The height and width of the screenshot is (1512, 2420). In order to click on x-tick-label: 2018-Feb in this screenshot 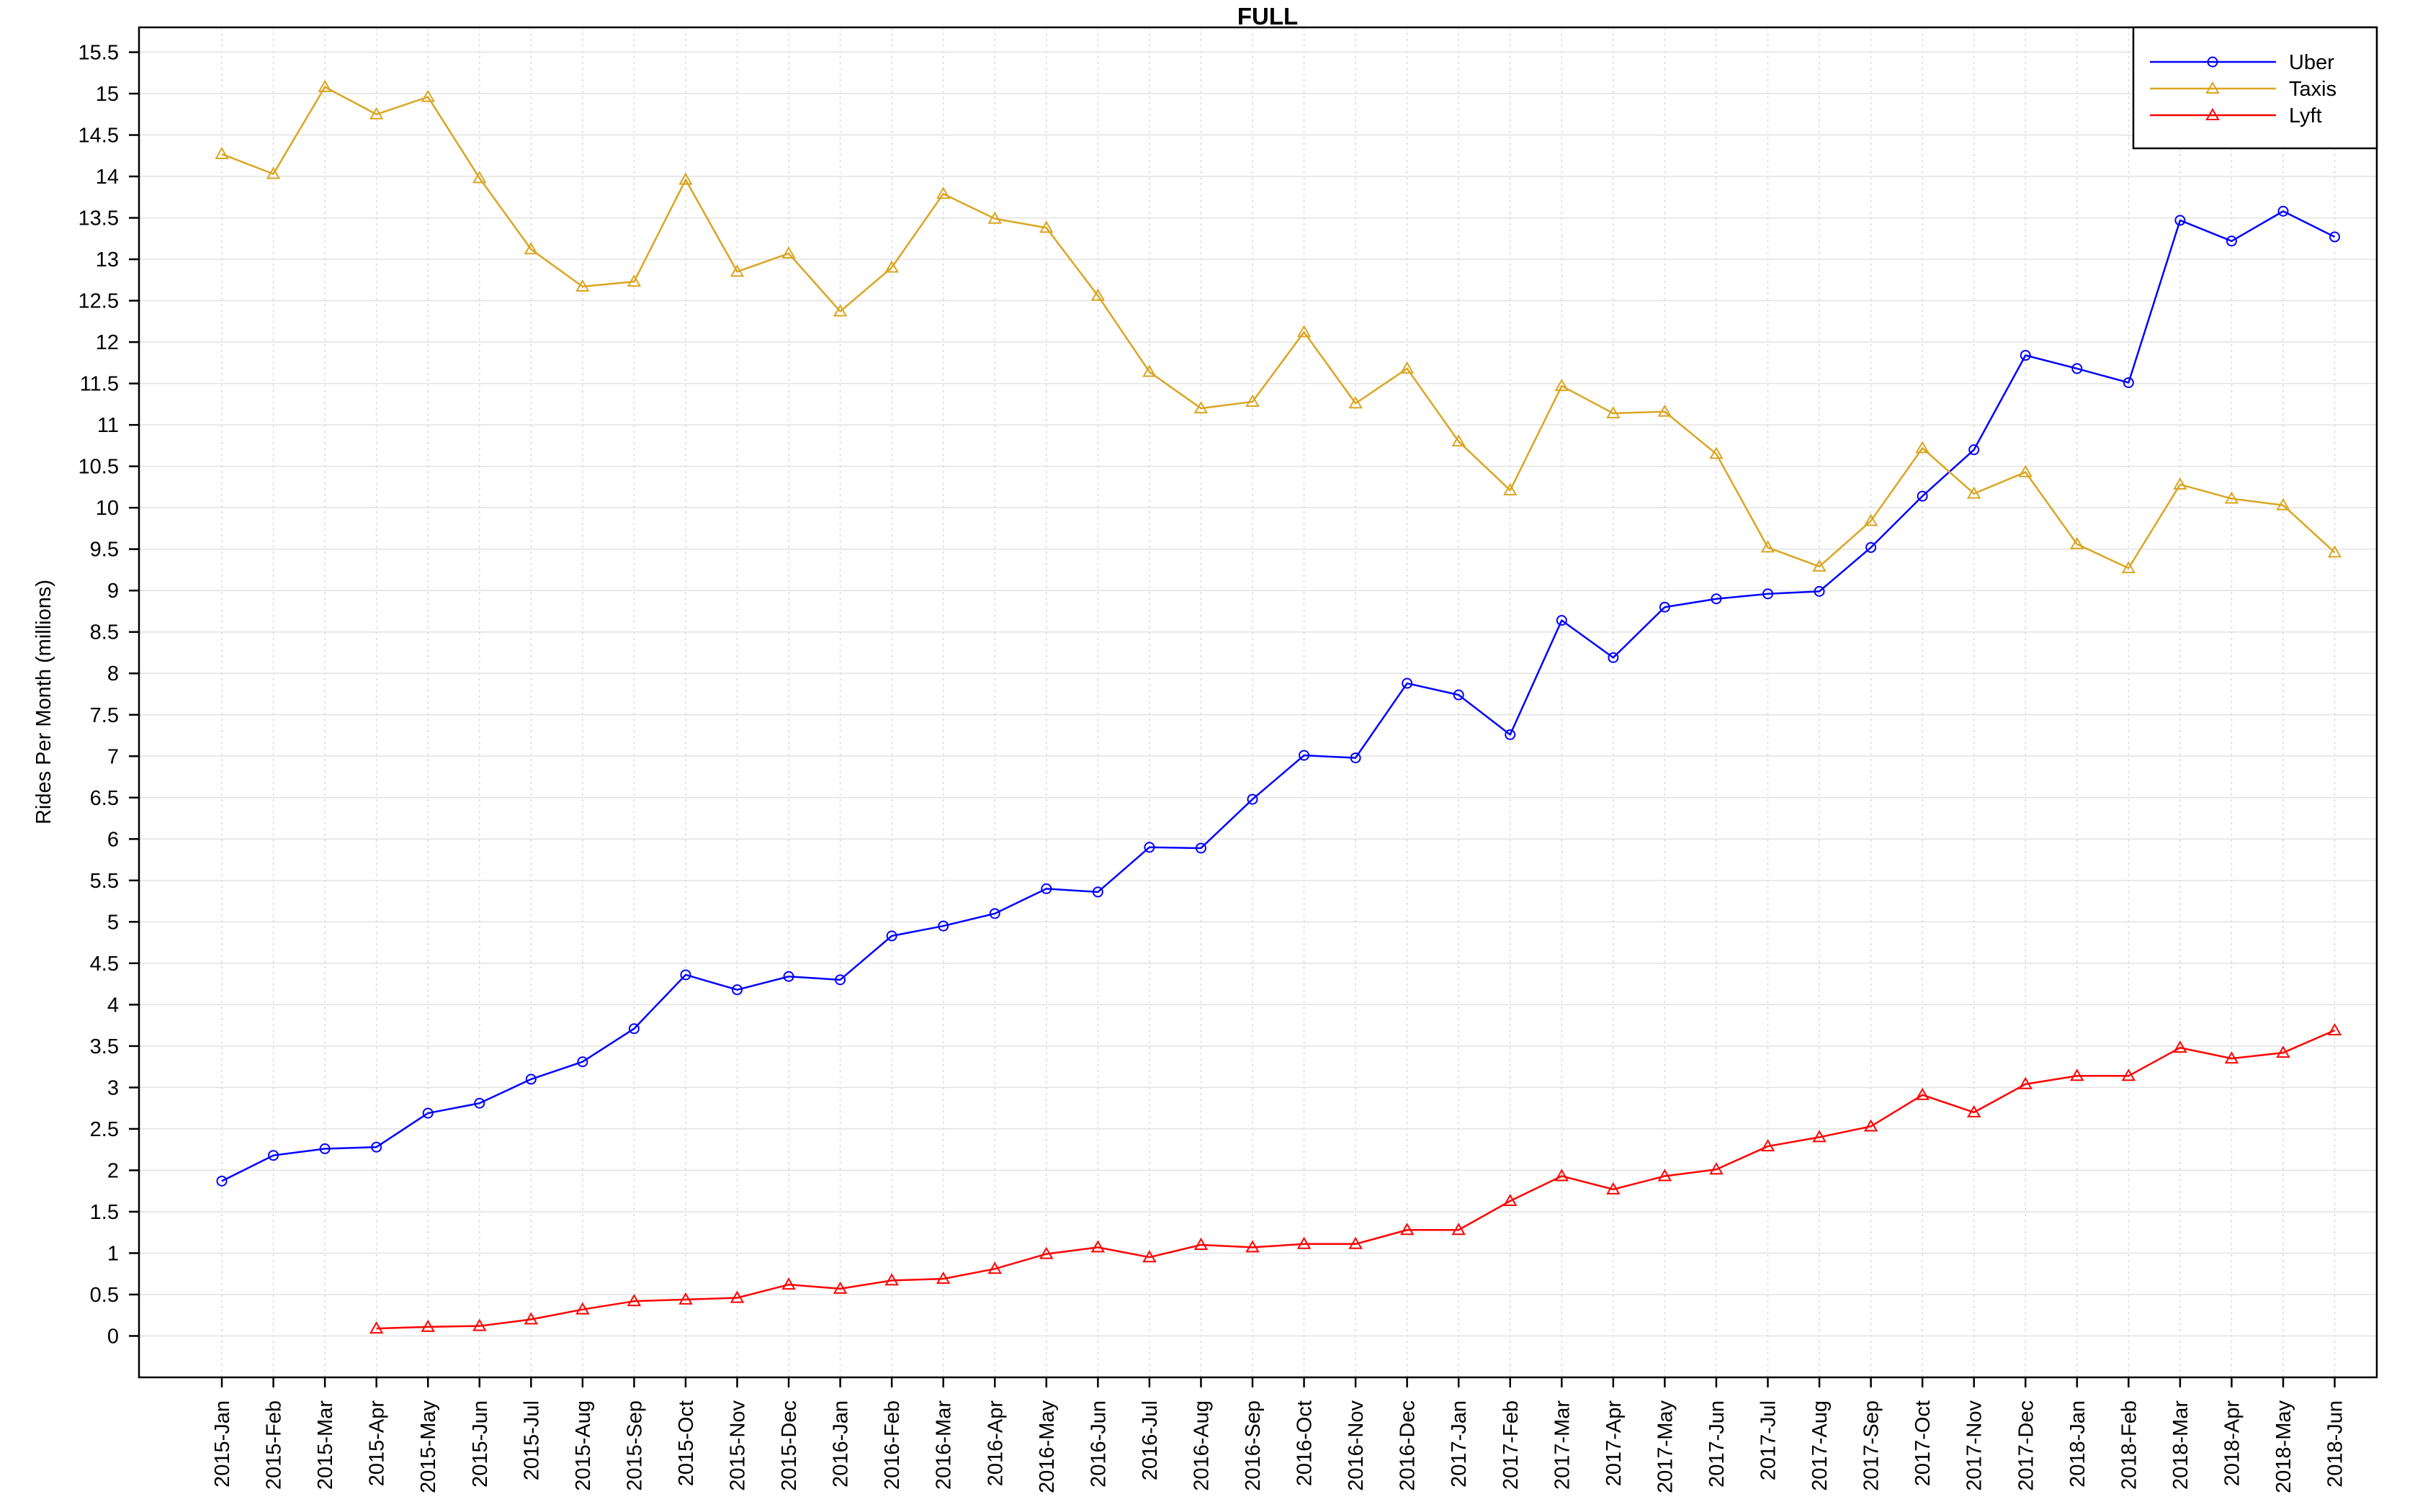, I will do `click(2129, 1445)`.